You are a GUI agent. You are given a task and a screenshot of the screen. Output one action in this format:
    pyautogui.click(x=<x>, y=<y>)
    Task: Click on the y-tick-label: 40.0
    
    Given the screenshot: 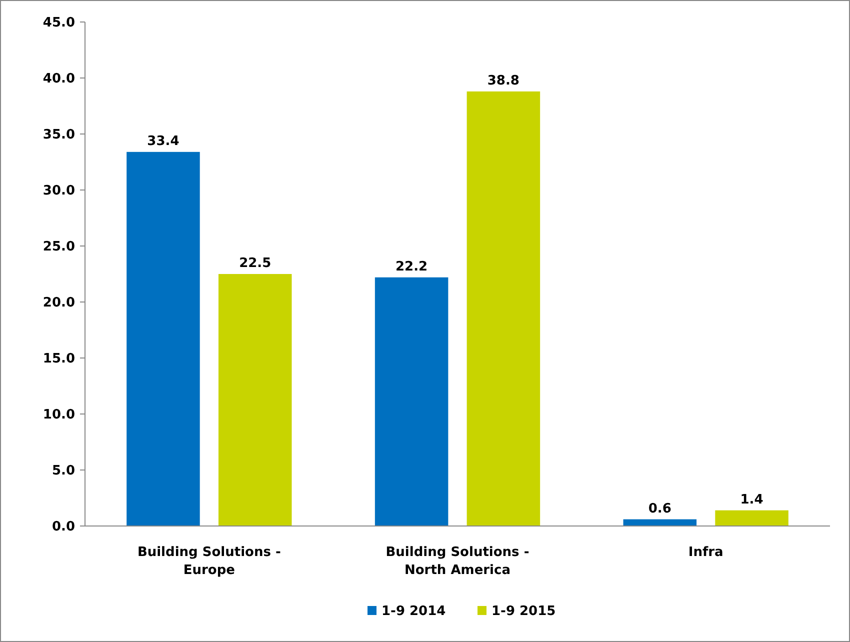 What is the action you would take?
    pyautogui.click(x=58, y=79)
    